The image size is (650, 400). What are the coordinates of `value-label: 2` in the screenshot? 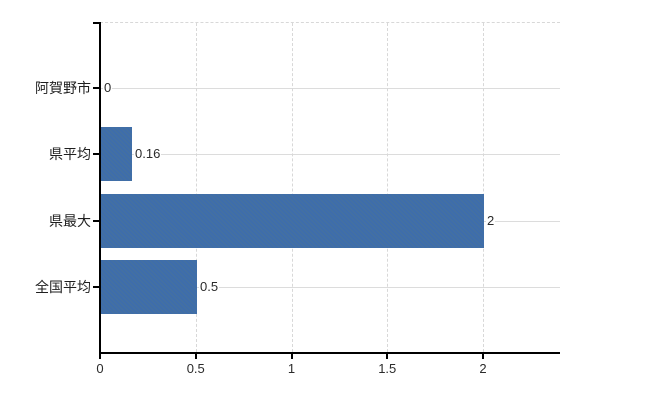 It's located at (491, 220).